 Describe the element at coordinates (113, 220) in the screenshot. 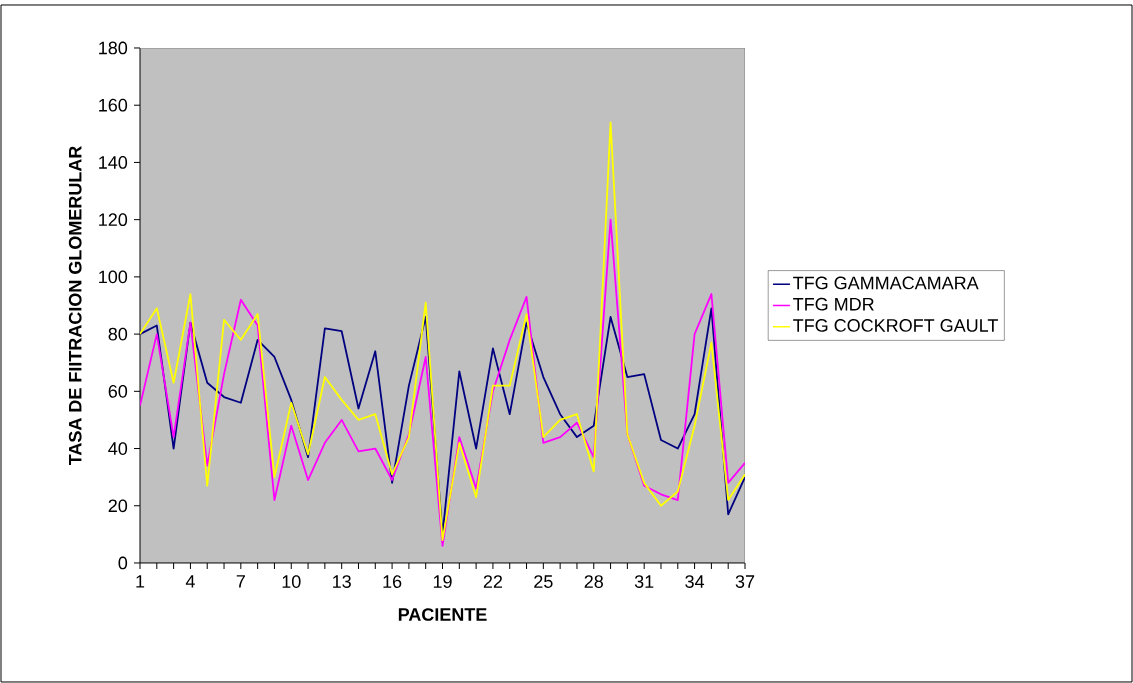

I see `y-tick-label: 120` at that location.